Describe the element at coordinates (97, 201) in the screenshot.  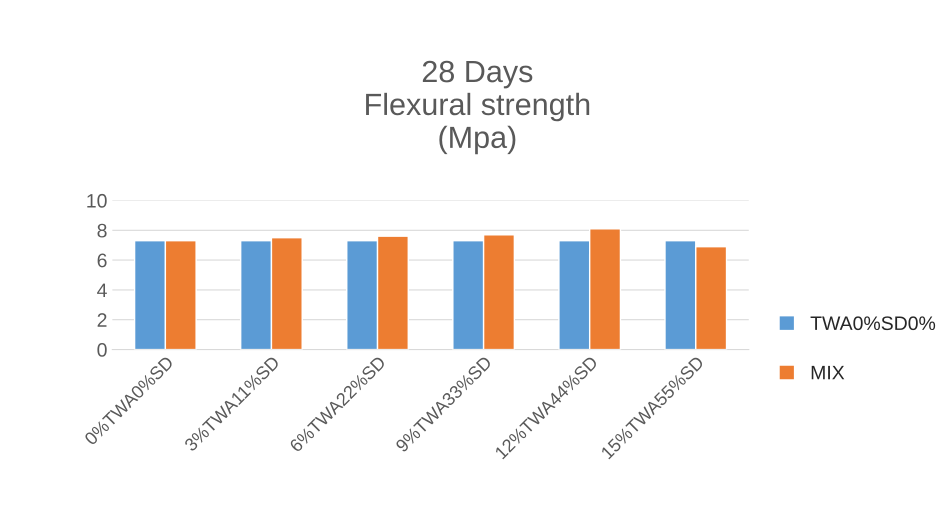
I see `y-tick-label: 10` at that location.